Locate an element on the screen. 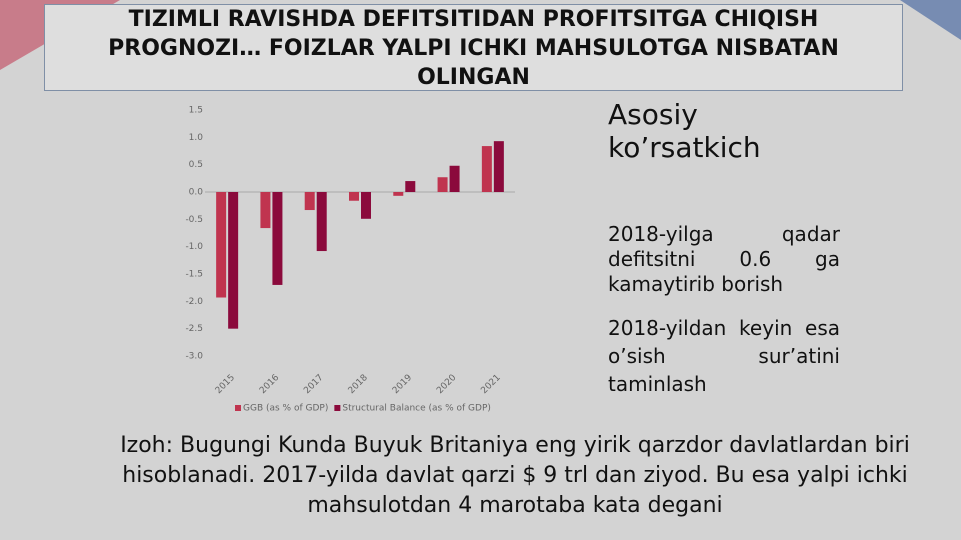  y-tick-label: -1.5 is located at coordinates (194, 275).